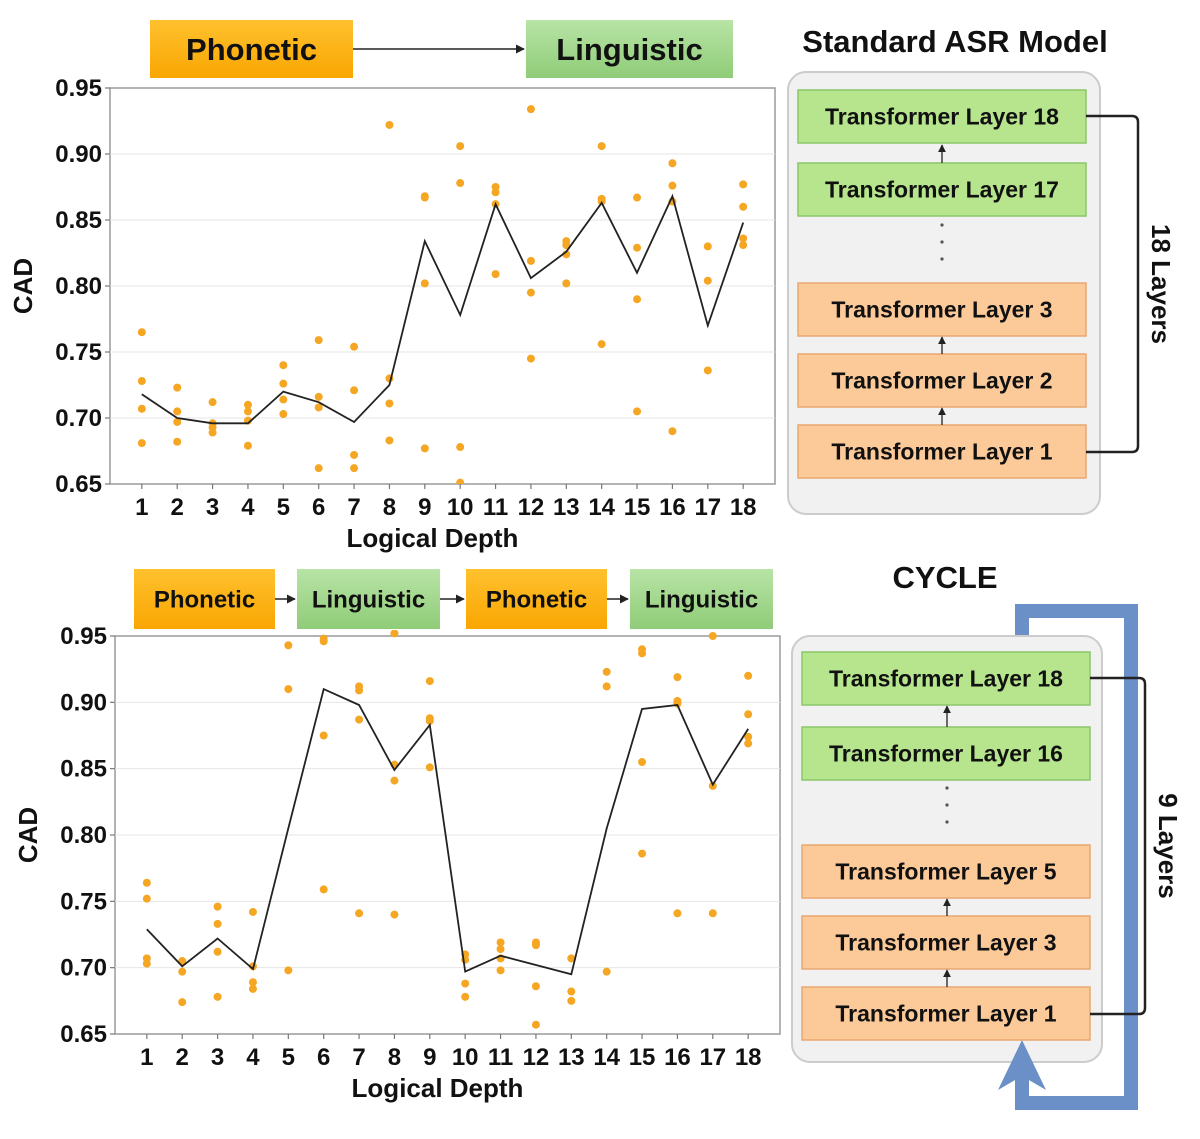  Describe the element at coordinates (83, 901) in the screenshot. I see `y-tick-label: 0.75` at that location.